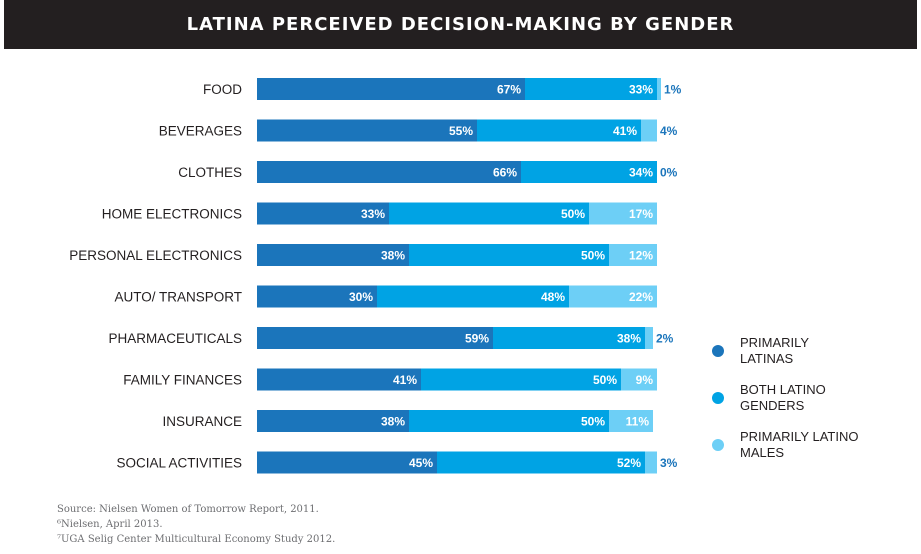 Image resolution: width=921 pixels, height=554 pixels. What do you see at coordinates (505, 173) in the screenshot?
I see `data-label-clothes-1: 66%` at bounding box center [505, 173].